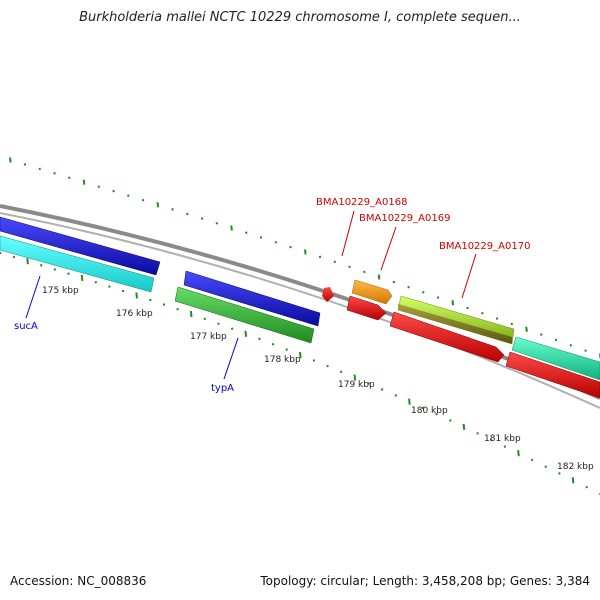  I want to click on gene-cyan-suca, so click(77, 264).